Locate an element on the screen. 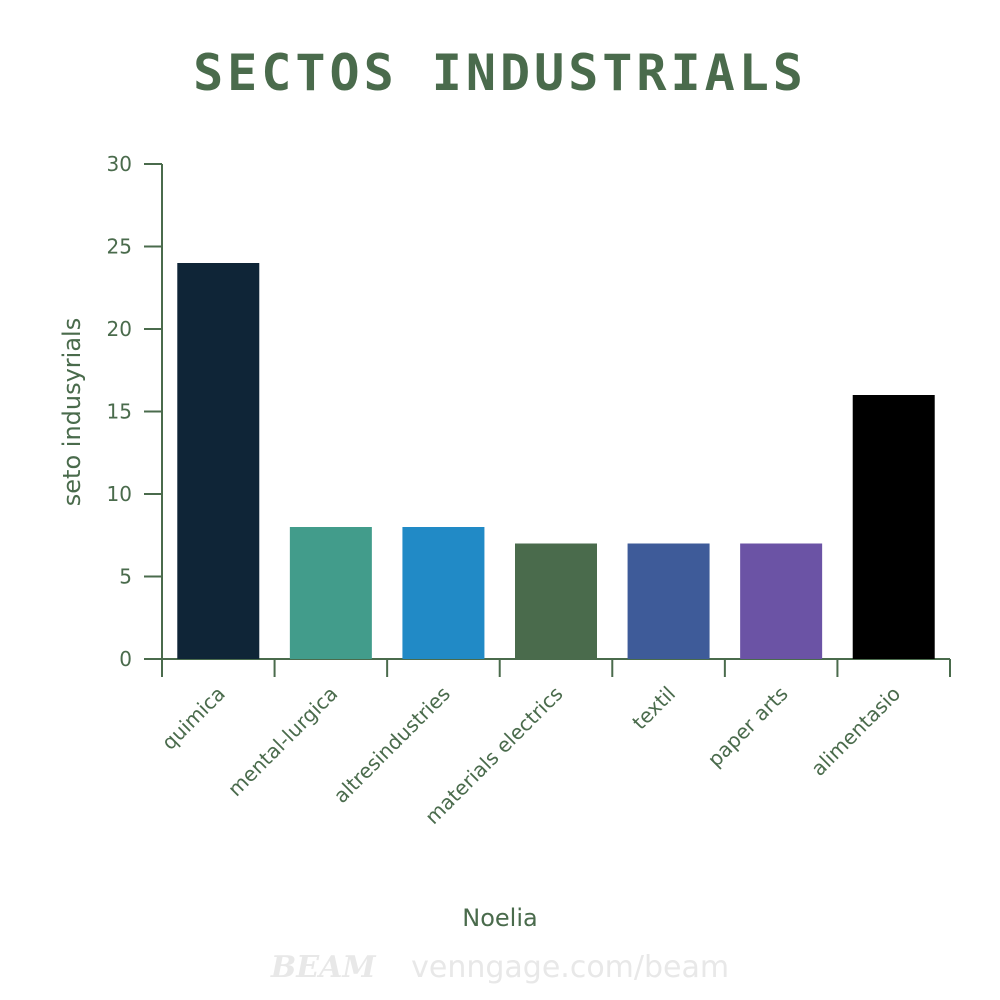 The width and height of the screenshot is (1000, 1000). y-tick-label: 10 is located at coordinates (119, 494).